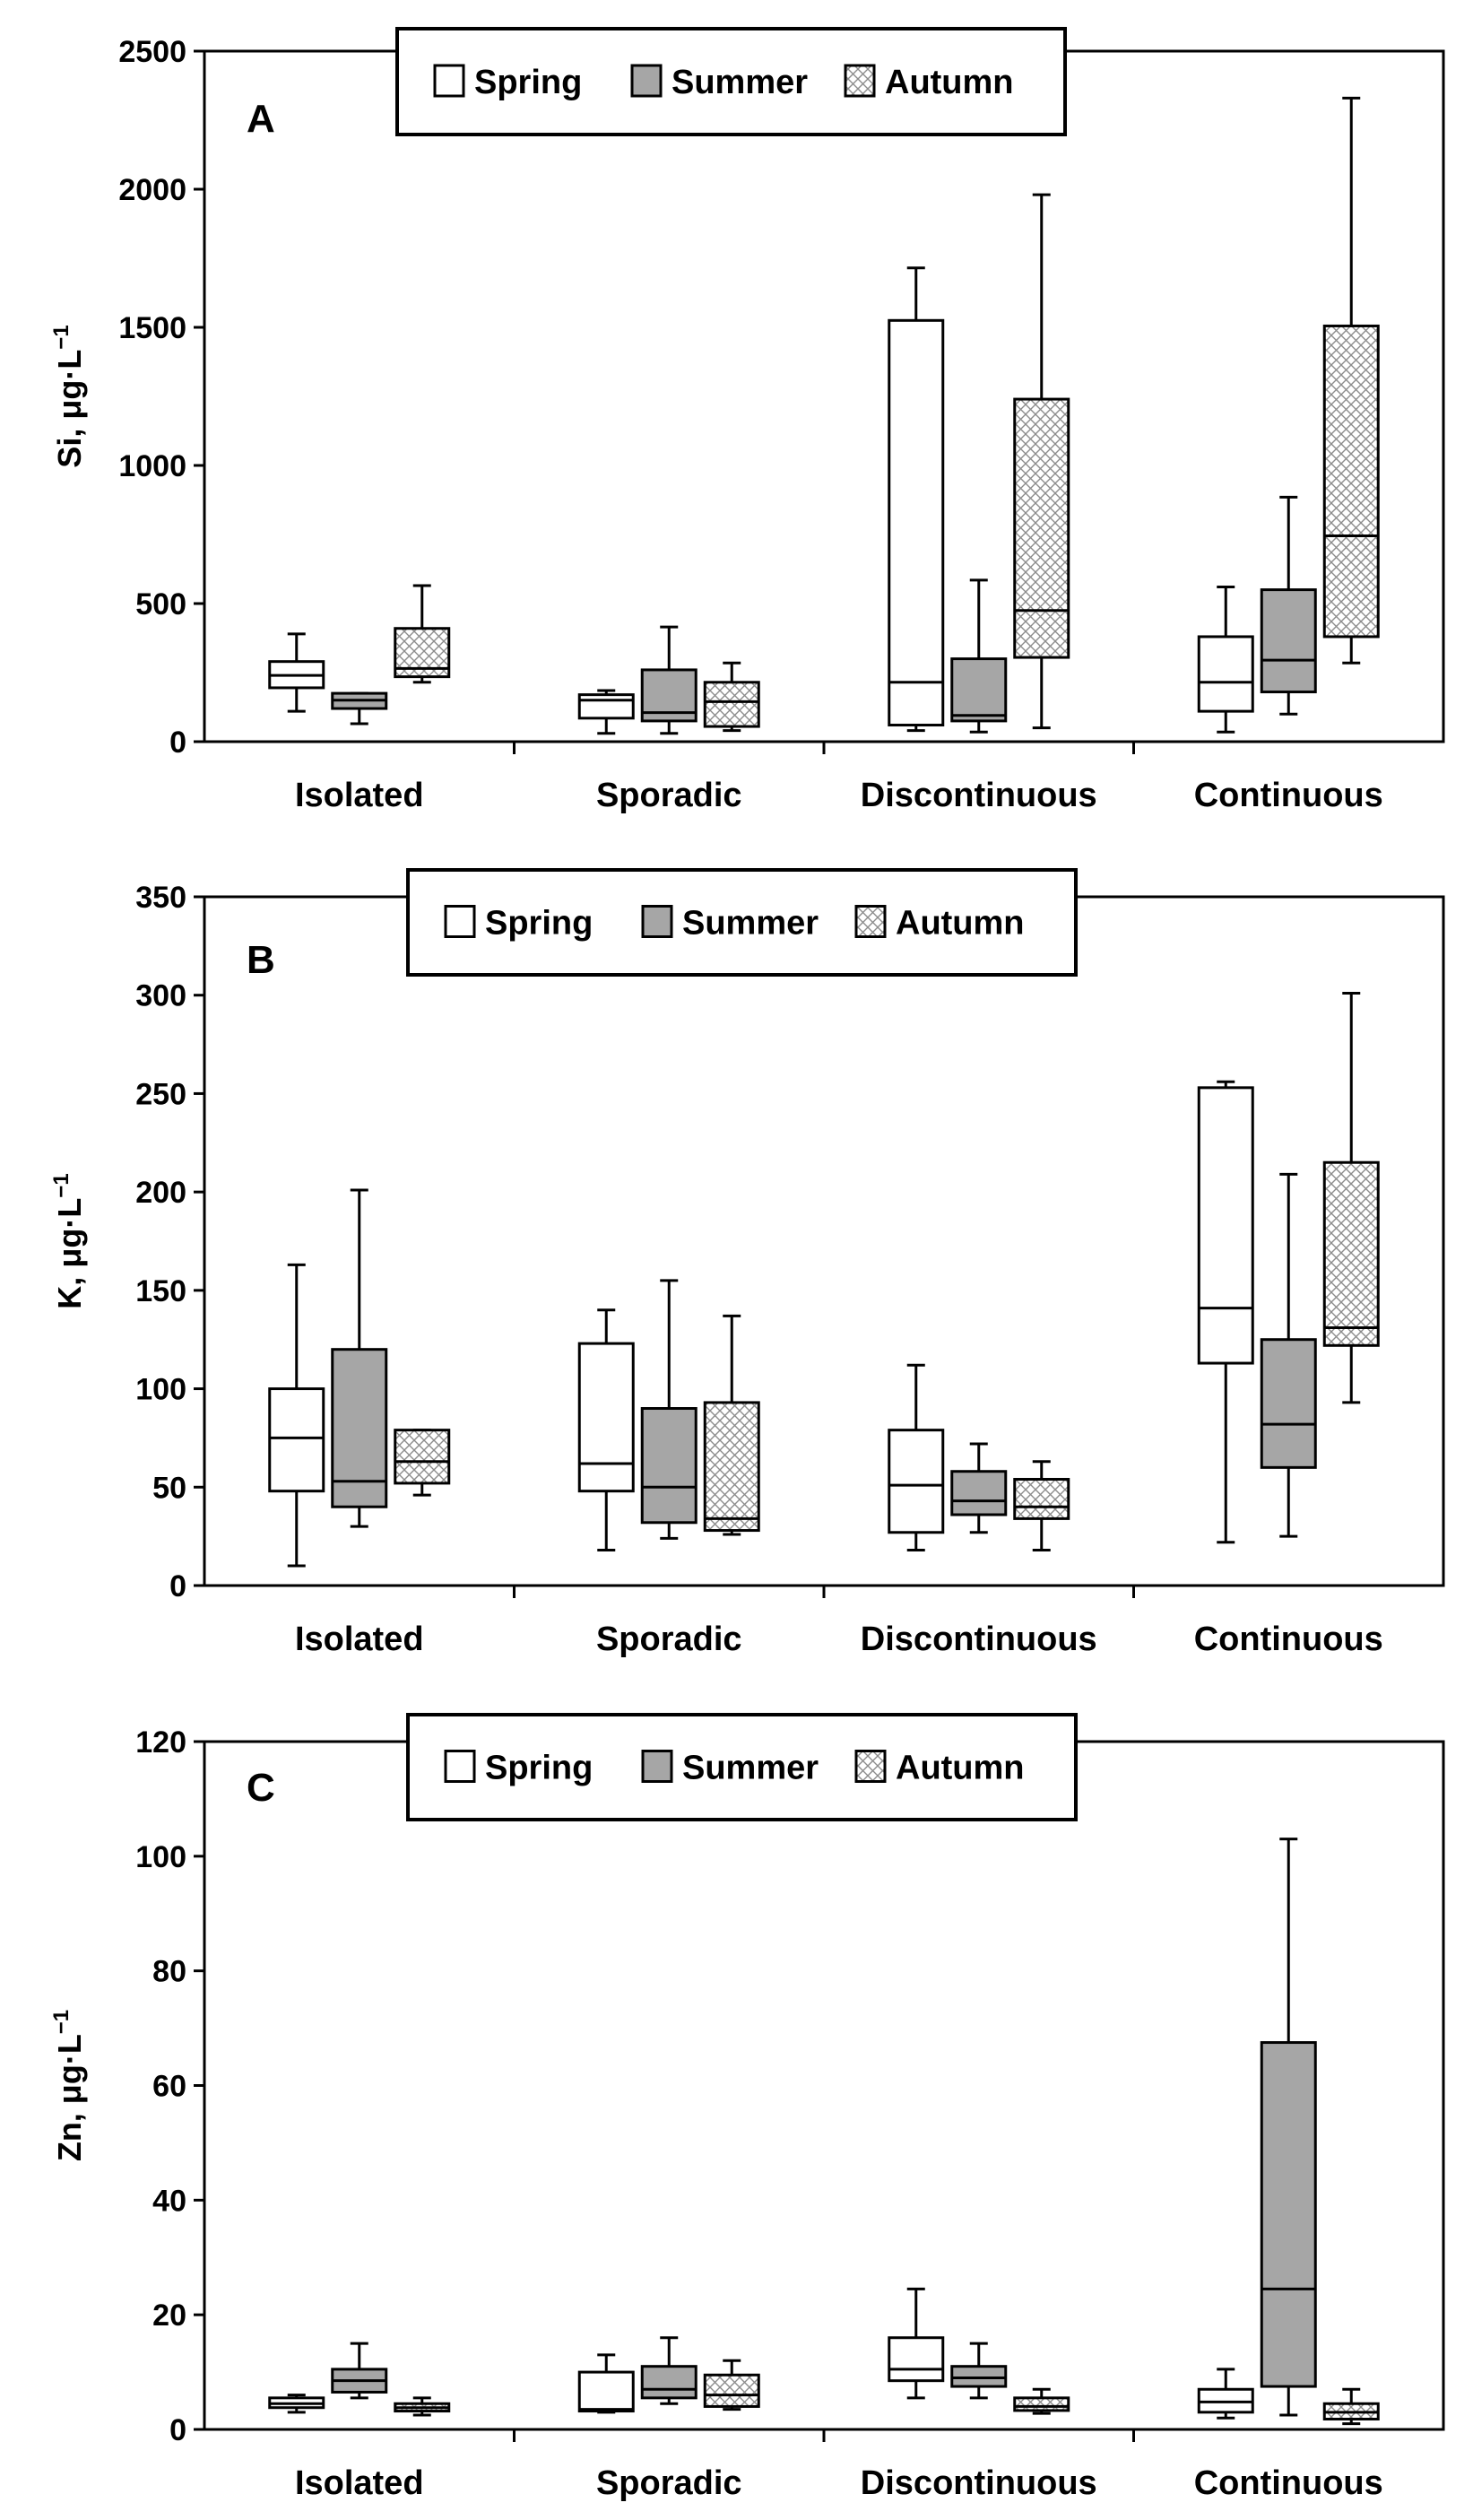 This screenshot has width=1473, height=2520. I want to click on y-tick-label: 150, so click(160, 1291).